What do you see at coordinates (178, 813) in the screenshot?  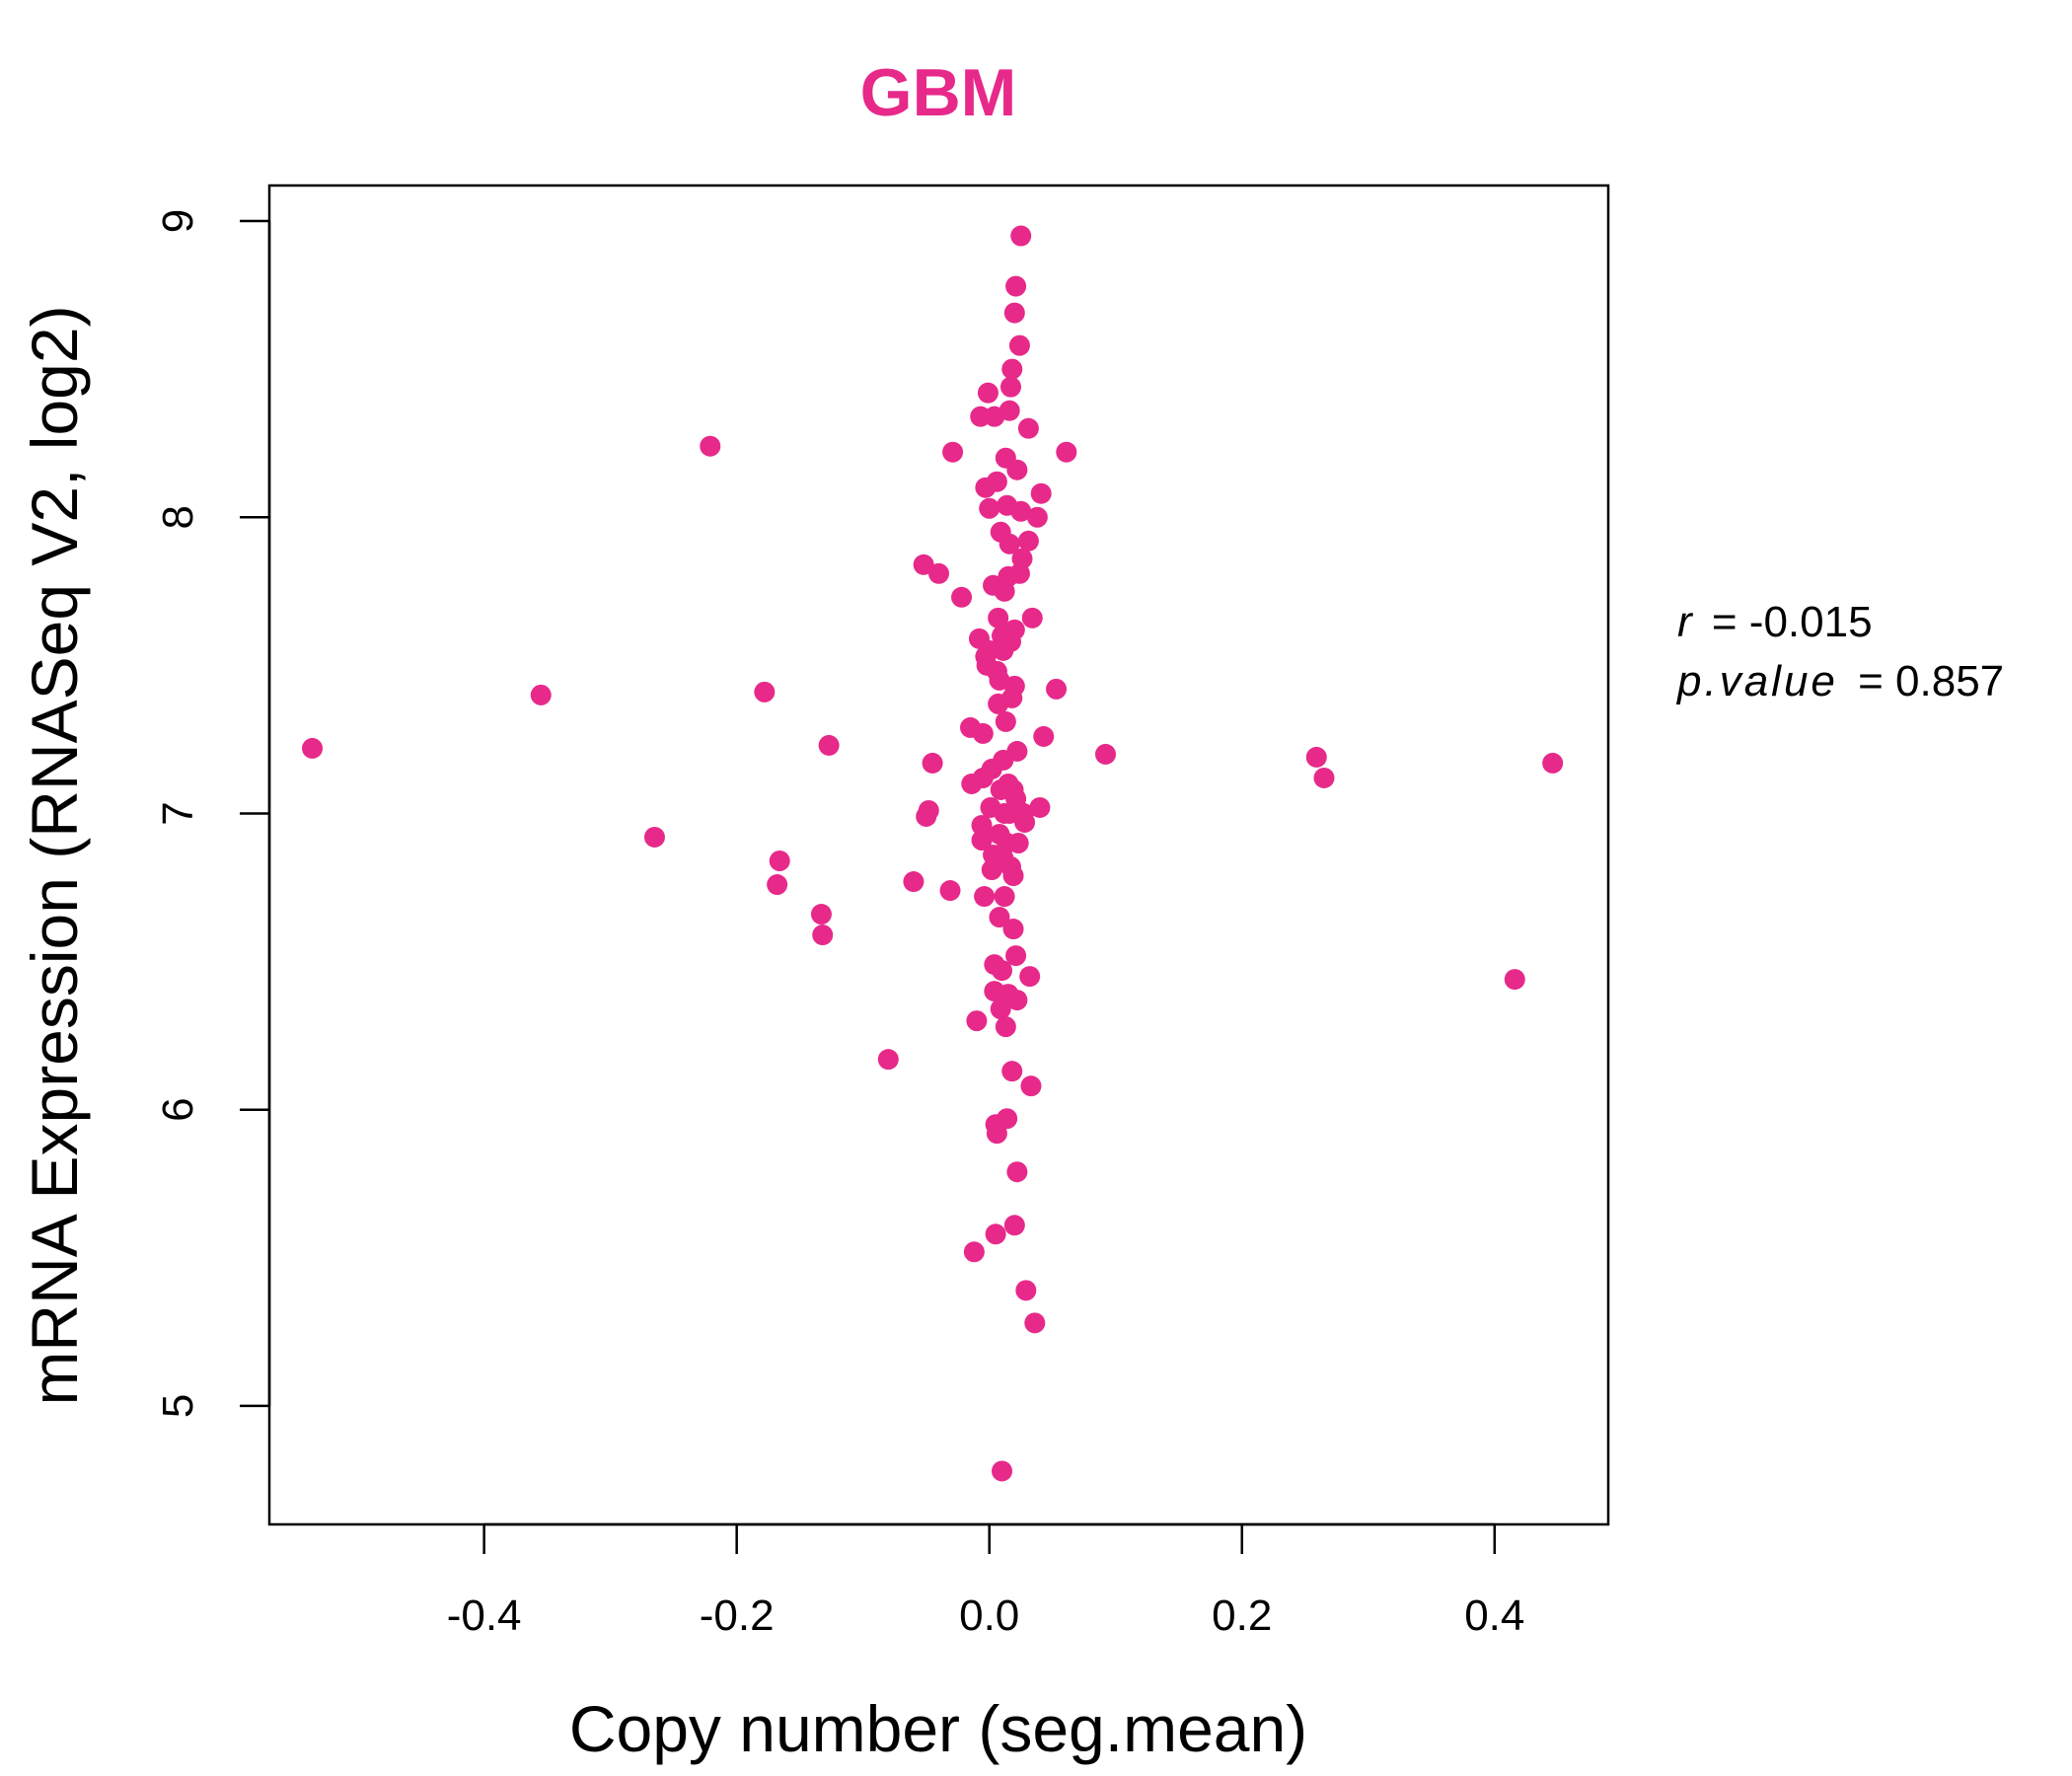 I see `y-tick-label: 7` at bounding box center [178, 813].